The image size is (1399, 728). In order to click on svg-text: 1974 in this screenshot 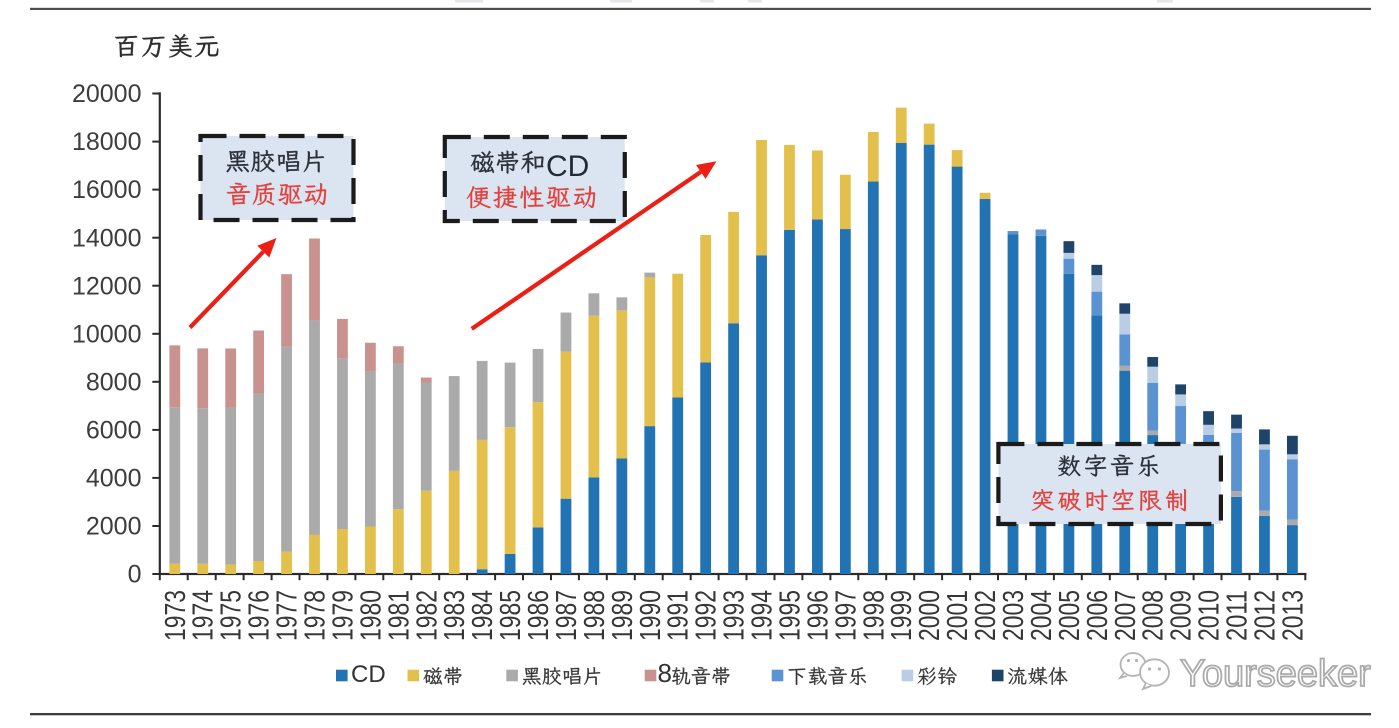, I will do `click(204, 615)`.